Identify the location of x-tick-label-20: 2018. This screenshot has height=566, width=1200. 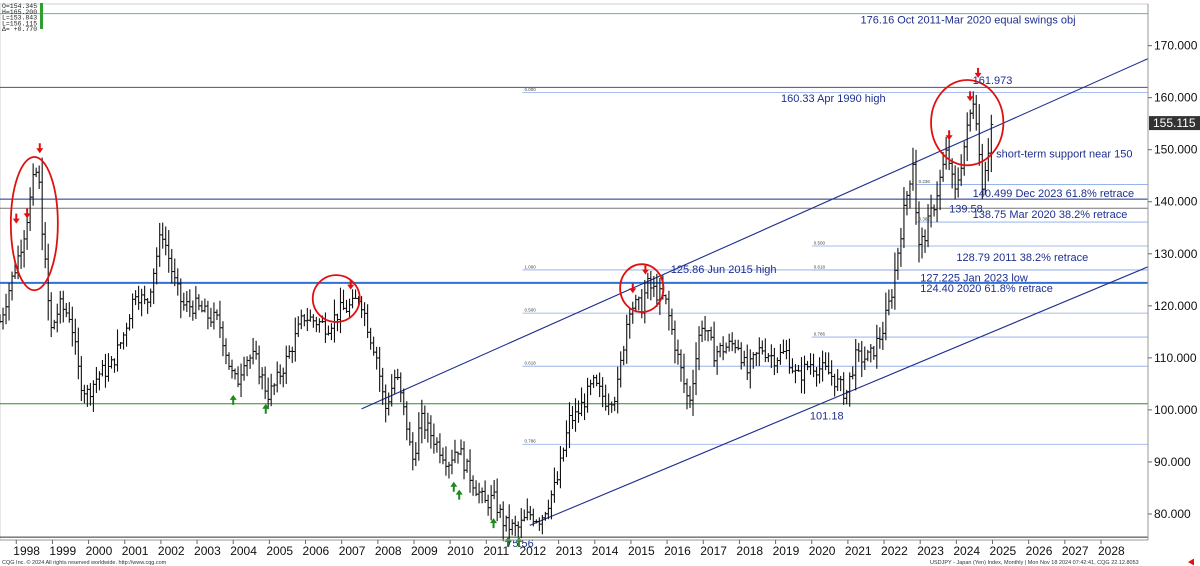
(749, 551).